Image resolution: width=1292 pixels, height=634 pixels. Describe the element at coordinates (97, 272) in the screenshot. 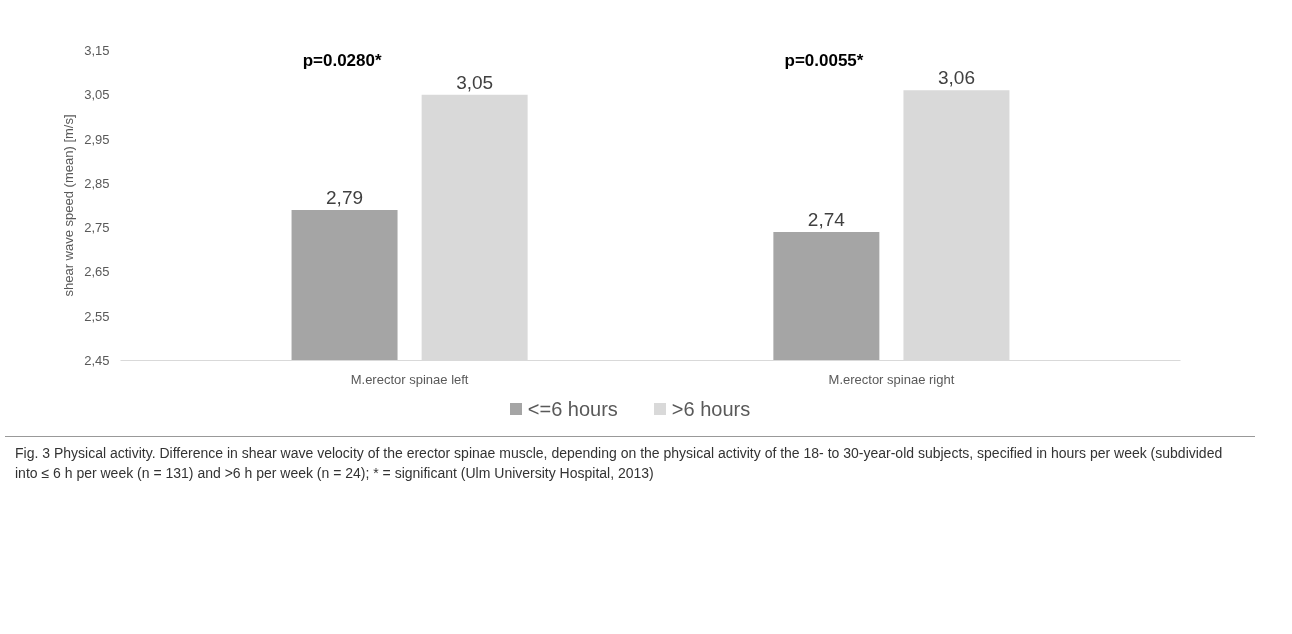

I see `y-tick-label: 2,65` at that location.